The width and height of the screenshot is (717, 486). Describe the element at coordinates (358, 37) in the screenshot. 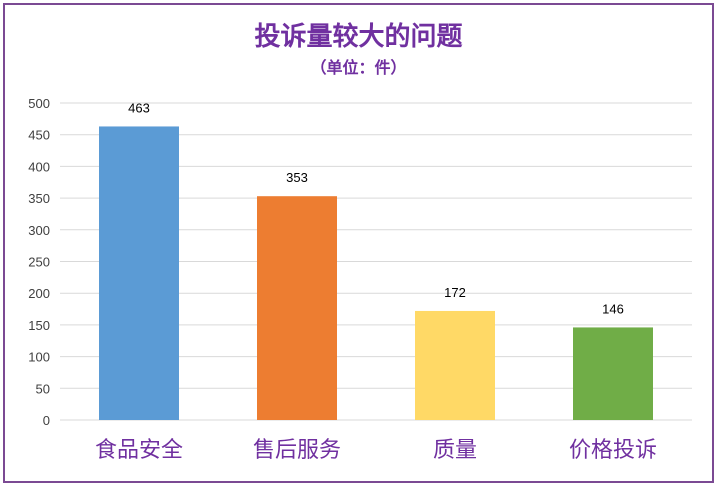

I see `chart-title: 投诉量较大的问题` at that location.